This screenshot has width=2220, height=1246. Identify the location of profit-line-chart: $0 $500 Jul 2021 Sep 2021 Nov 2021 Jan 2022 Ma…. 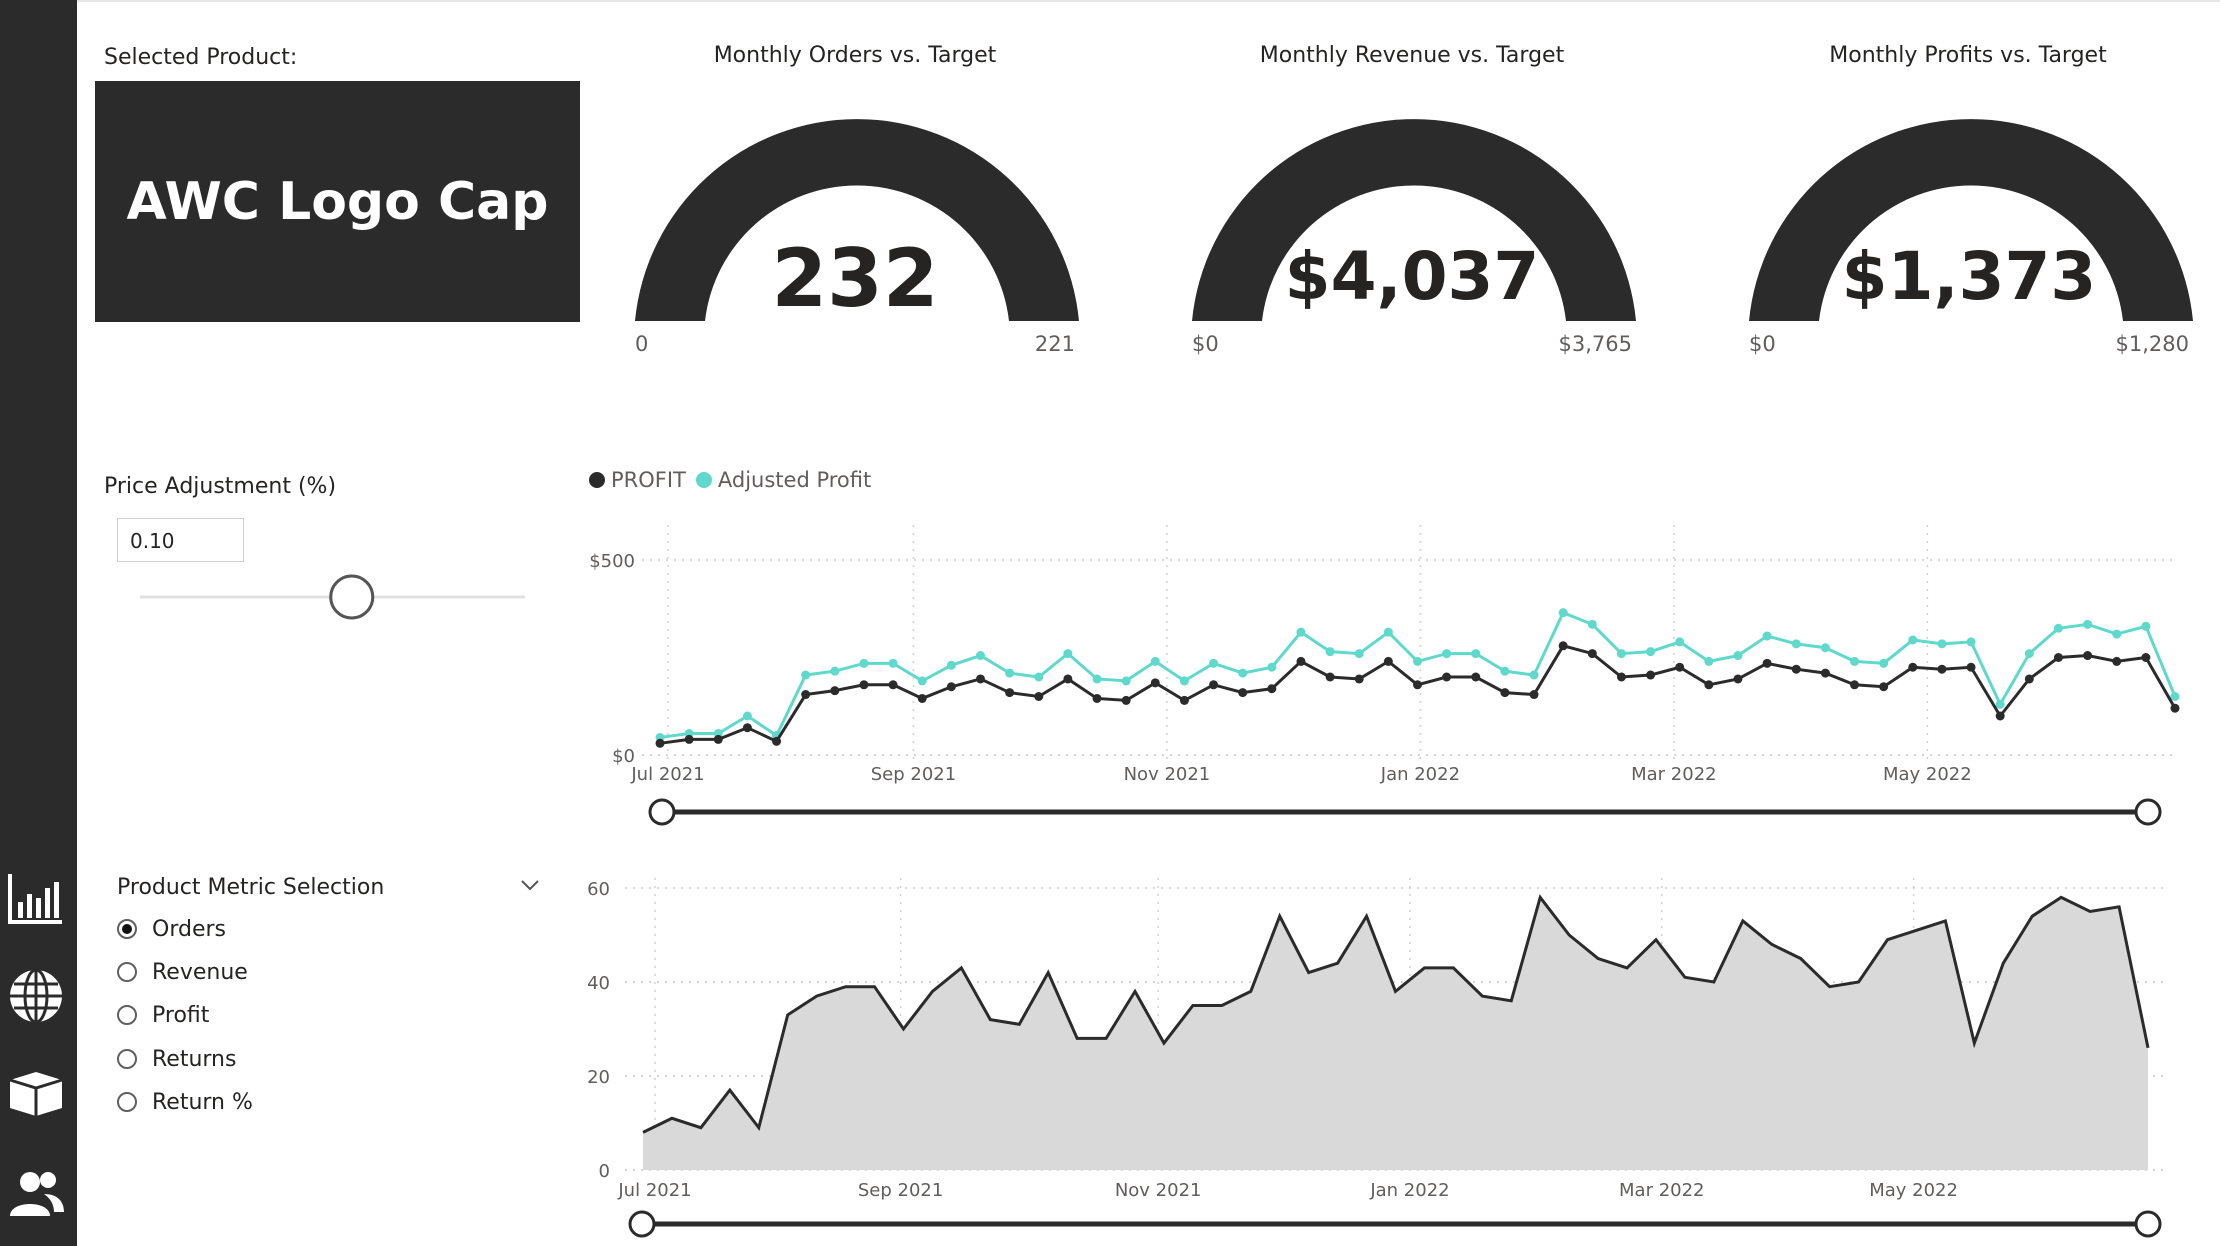
(1384, 655).